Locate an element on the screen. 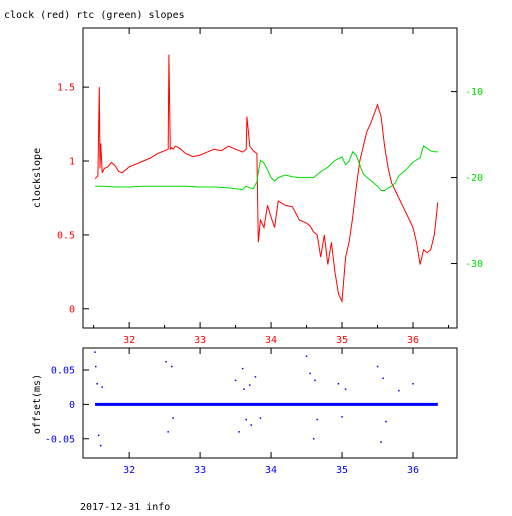  top-y2-tick-label: -30 is located at coordinates (474, 264).